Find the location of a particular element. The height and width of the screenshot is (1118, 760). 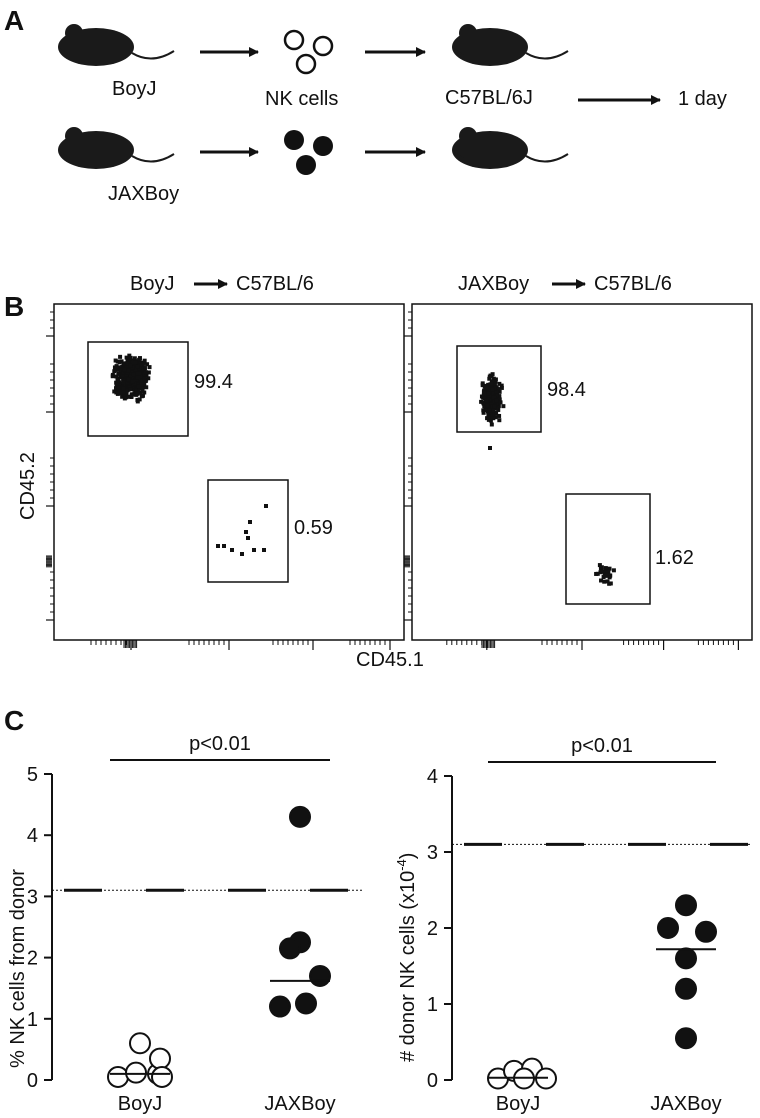

flow-title-right-recipient: C57BL/6 is located at coordinates (633, 284).